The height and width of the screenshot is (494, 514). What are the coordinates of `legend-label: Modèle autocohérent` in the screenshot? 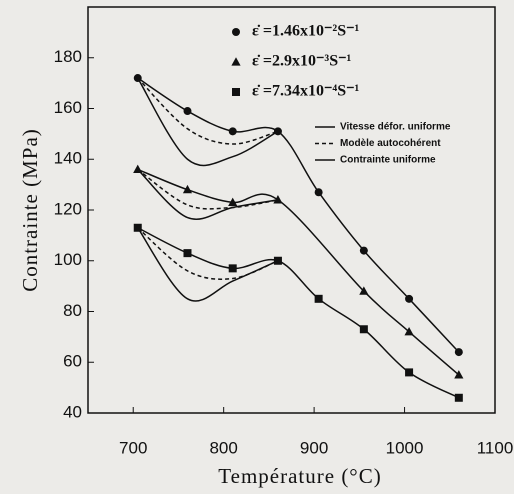 It's located at (390, 143).